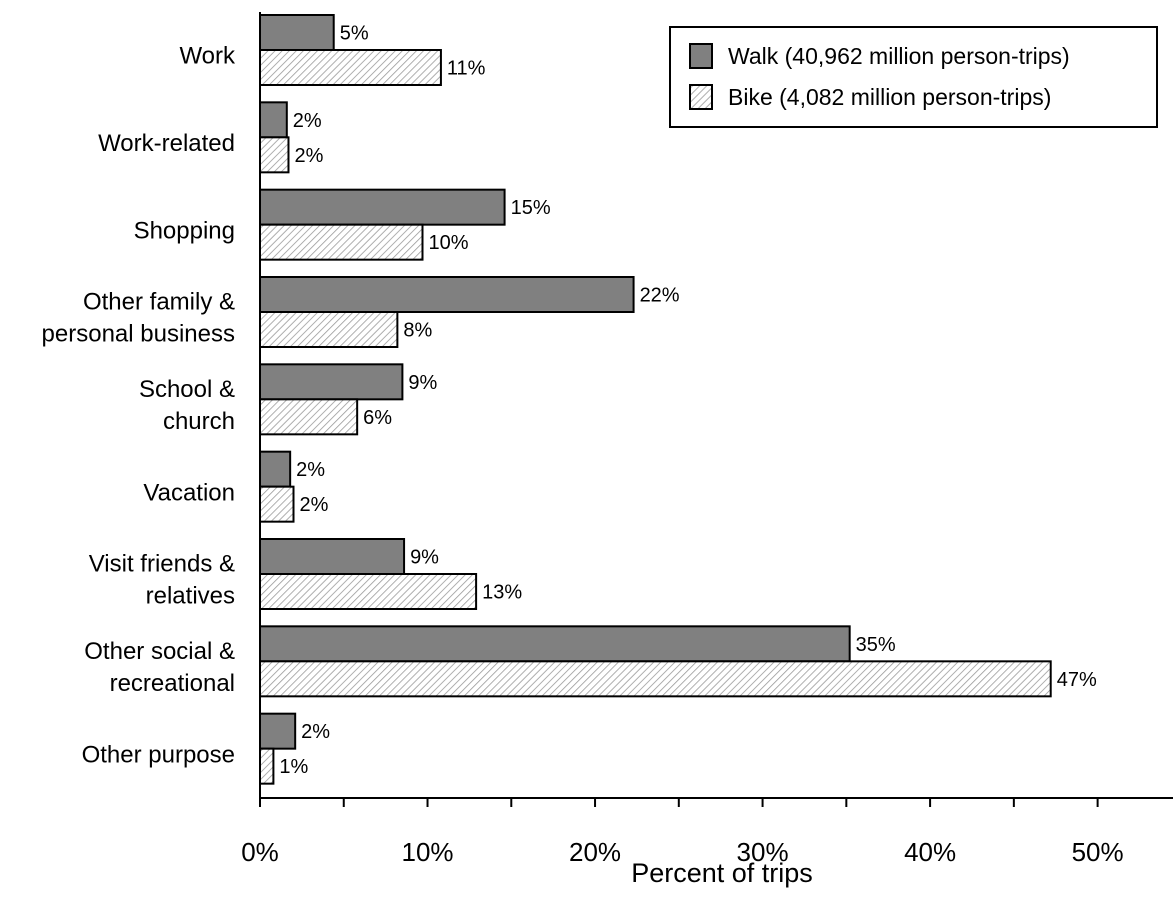  What do you see at coordinates (199, 421) in the screenshot?
I see `category-label: church` at bounding box center [199, 421].